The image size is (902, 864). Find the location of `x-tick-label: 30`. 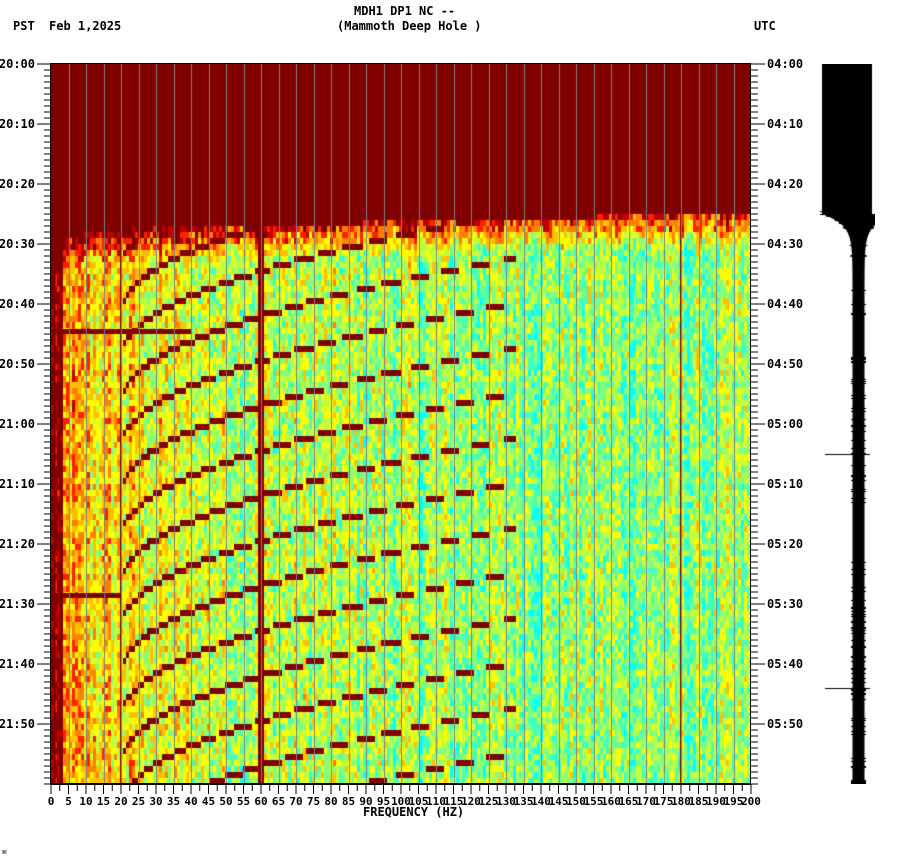

x-tick-label: 30 is located at coordinates (155, 801).